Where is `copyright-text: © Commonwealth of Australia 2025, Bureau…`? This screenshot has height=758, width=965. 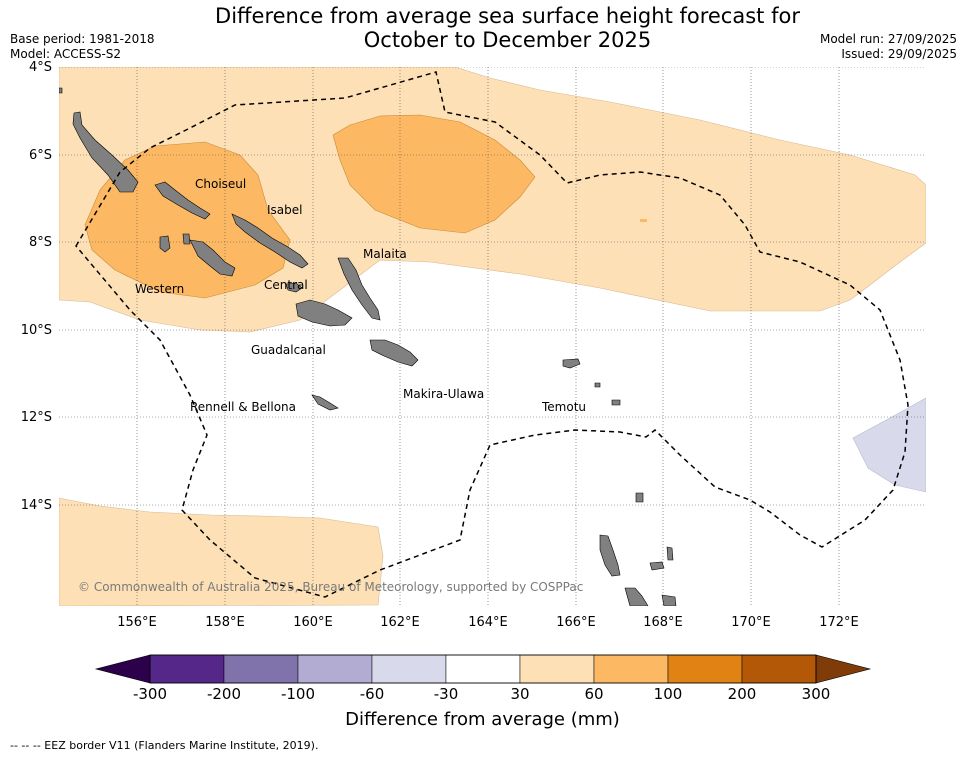 copyright-text: © Commonwealth of Australia 2025, Bureau… is located at coordinates (331, 587).